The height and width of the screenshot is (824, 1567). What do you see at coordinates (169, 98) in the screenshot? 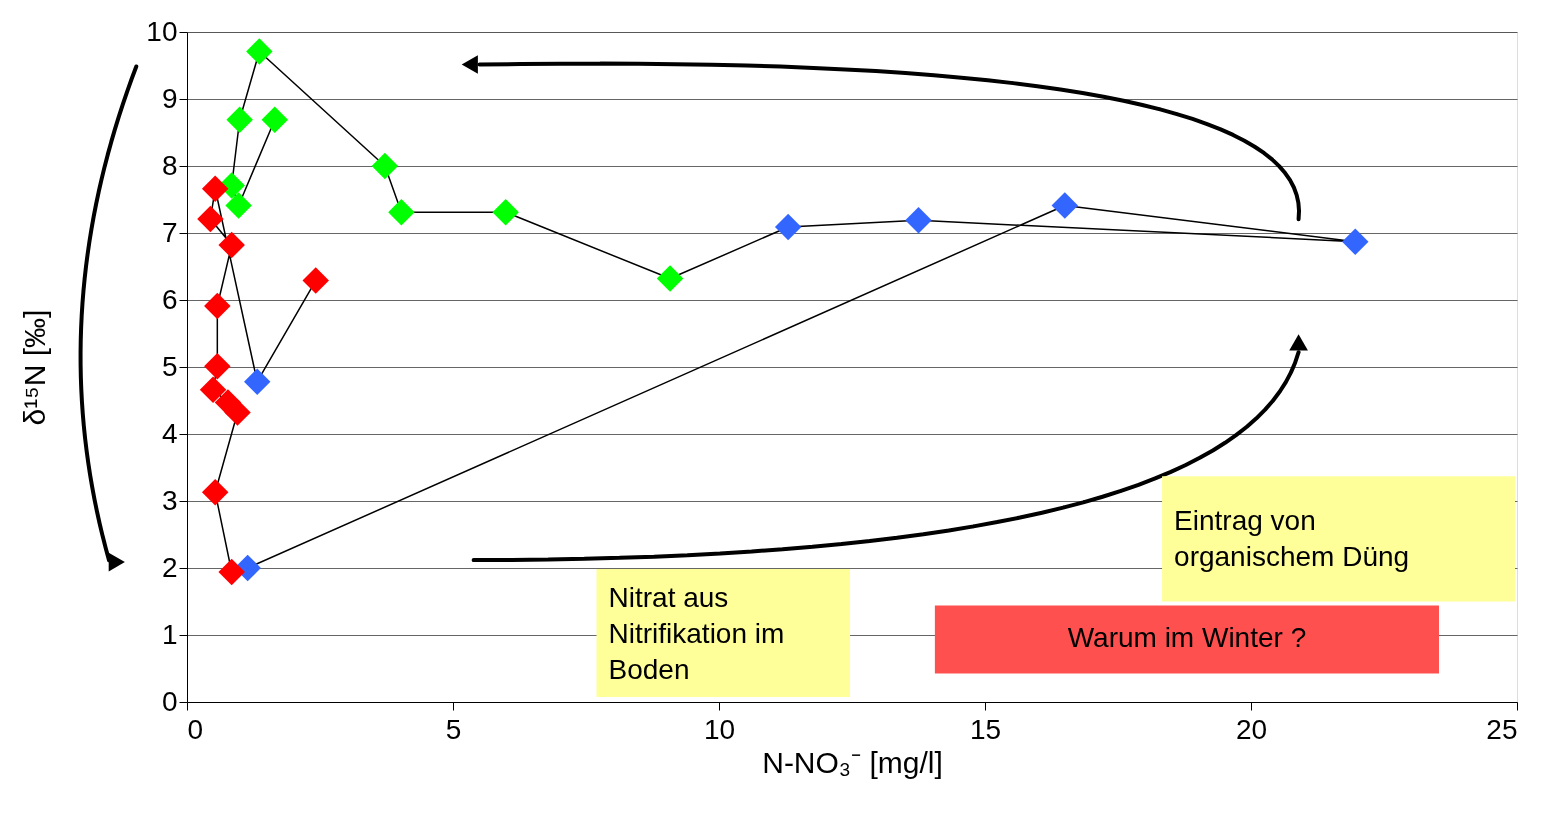
I see `y-tick-label: 9` at bounding box center [169, 98].